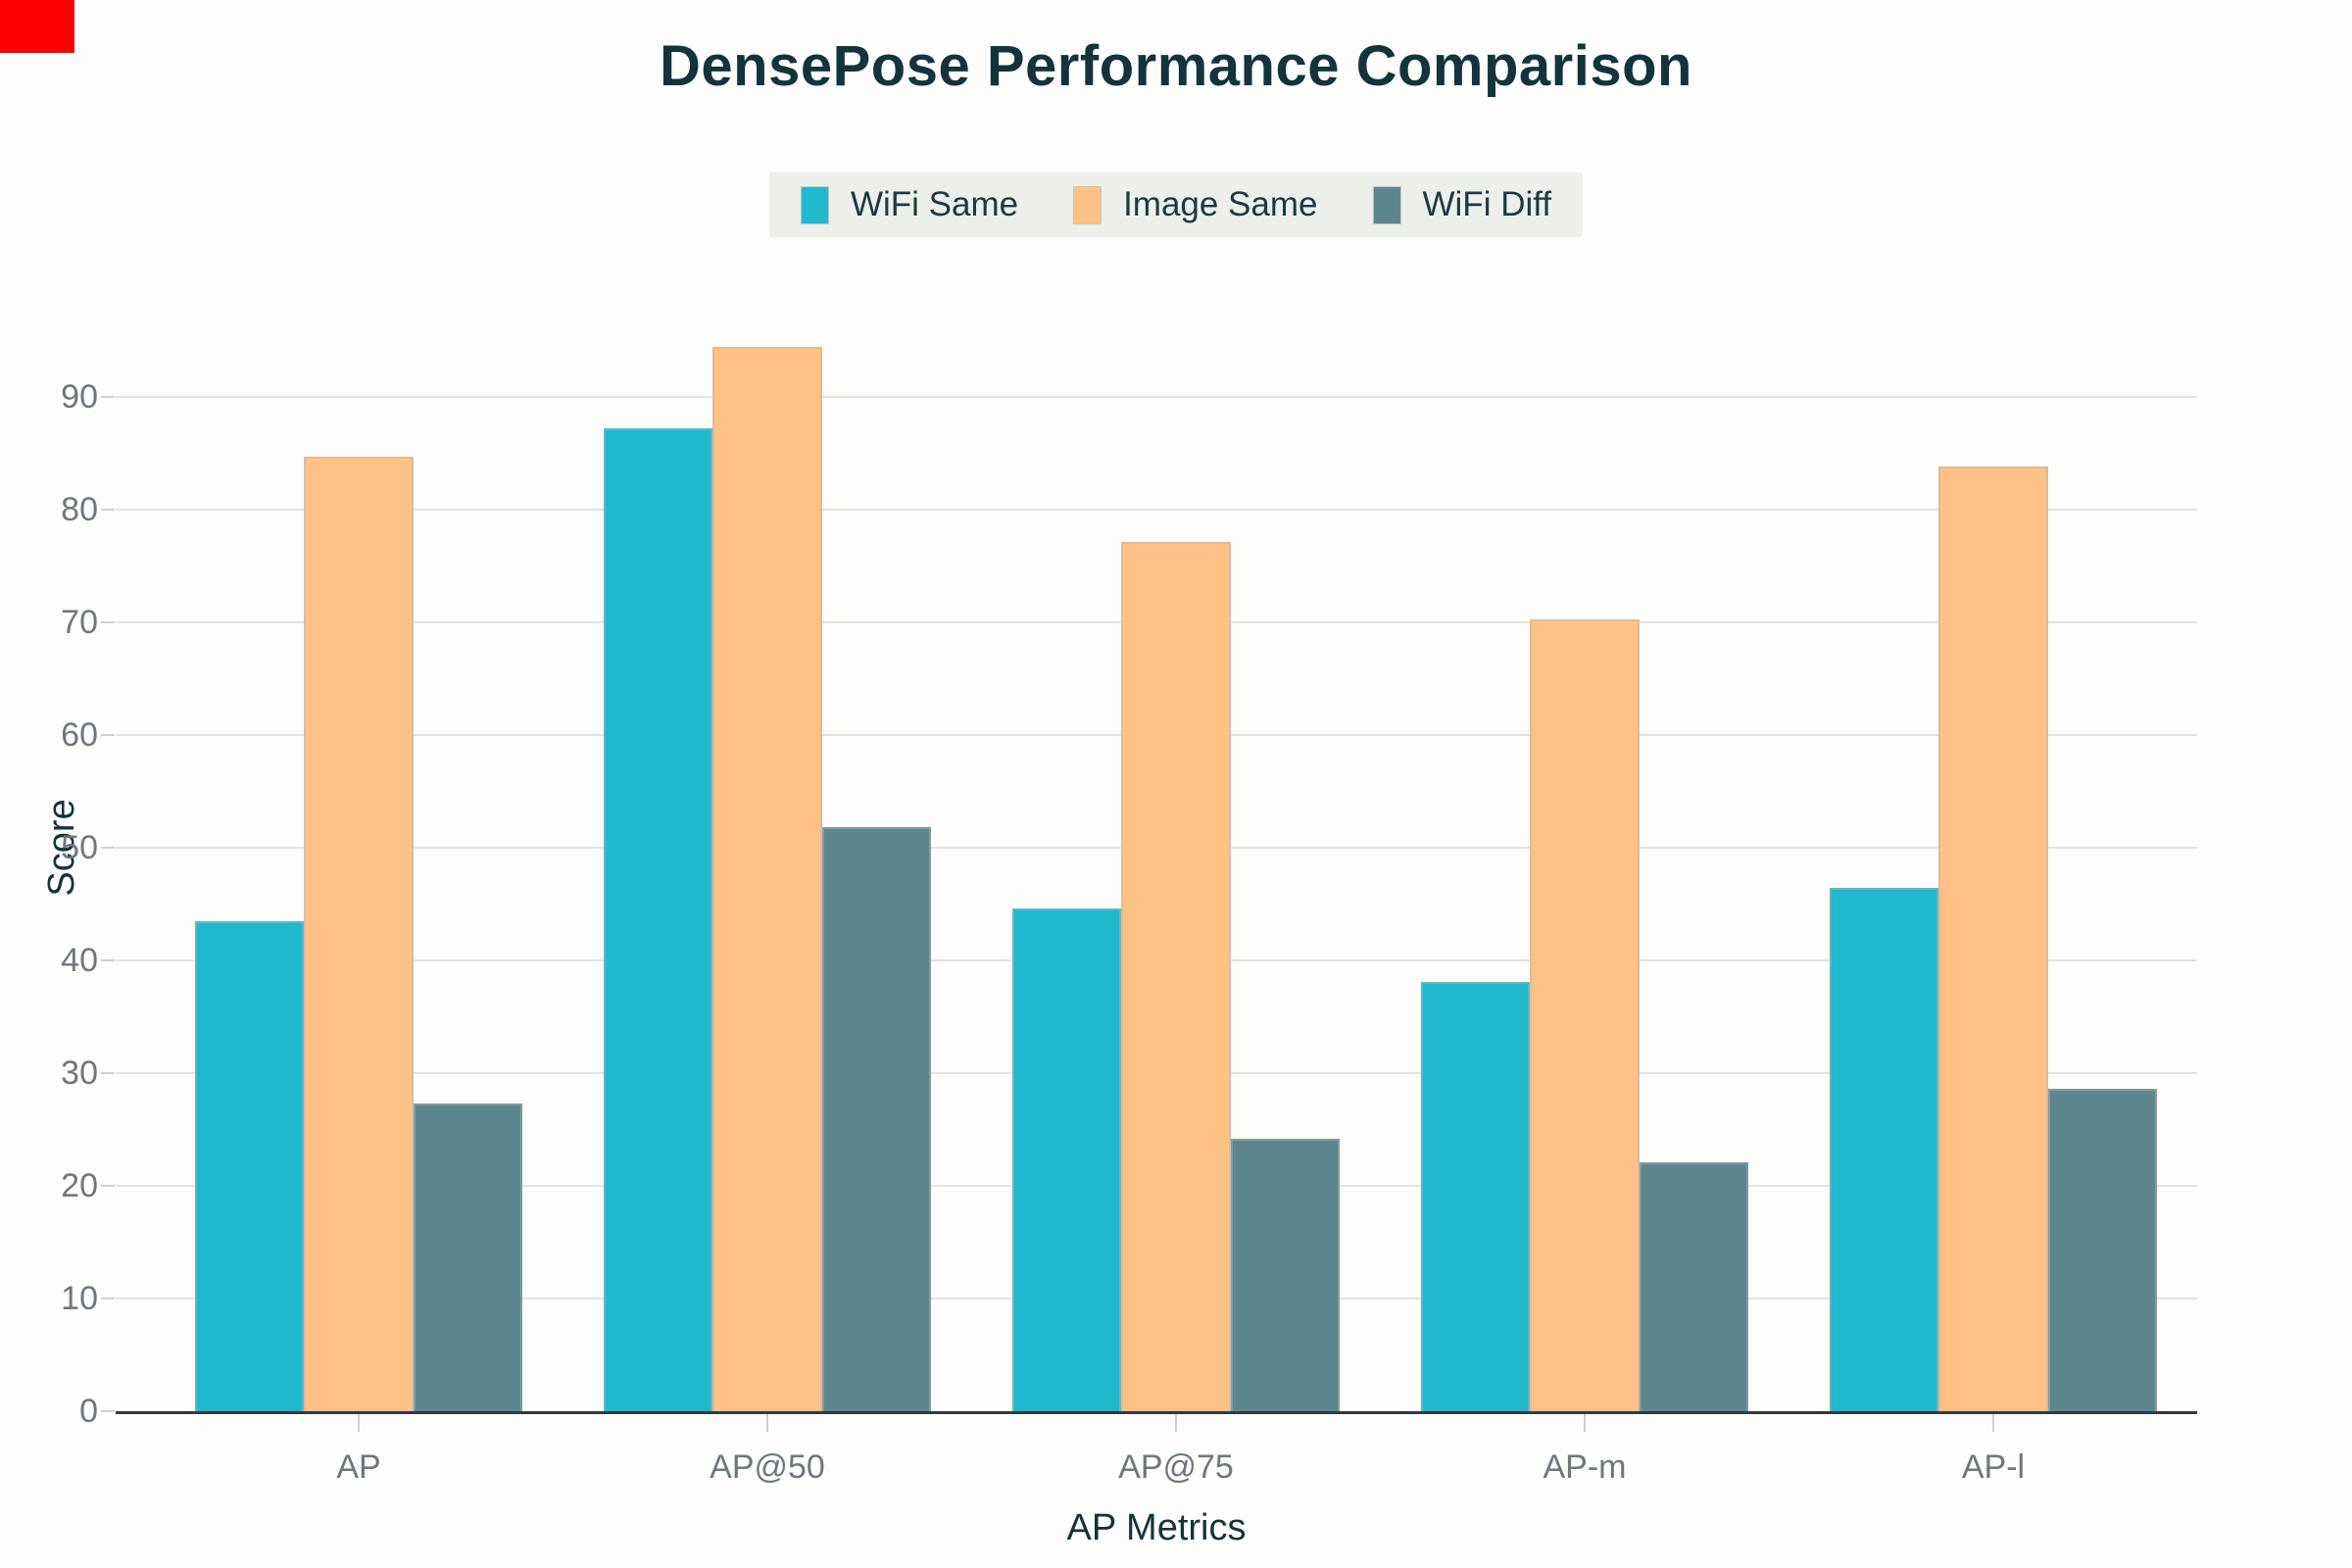 The height and width of the screenshot is (1568, 2352). Describe the element at coordinates (1176, 976) in the screenshot. I see `bar-image-same-ap@75` at that location.